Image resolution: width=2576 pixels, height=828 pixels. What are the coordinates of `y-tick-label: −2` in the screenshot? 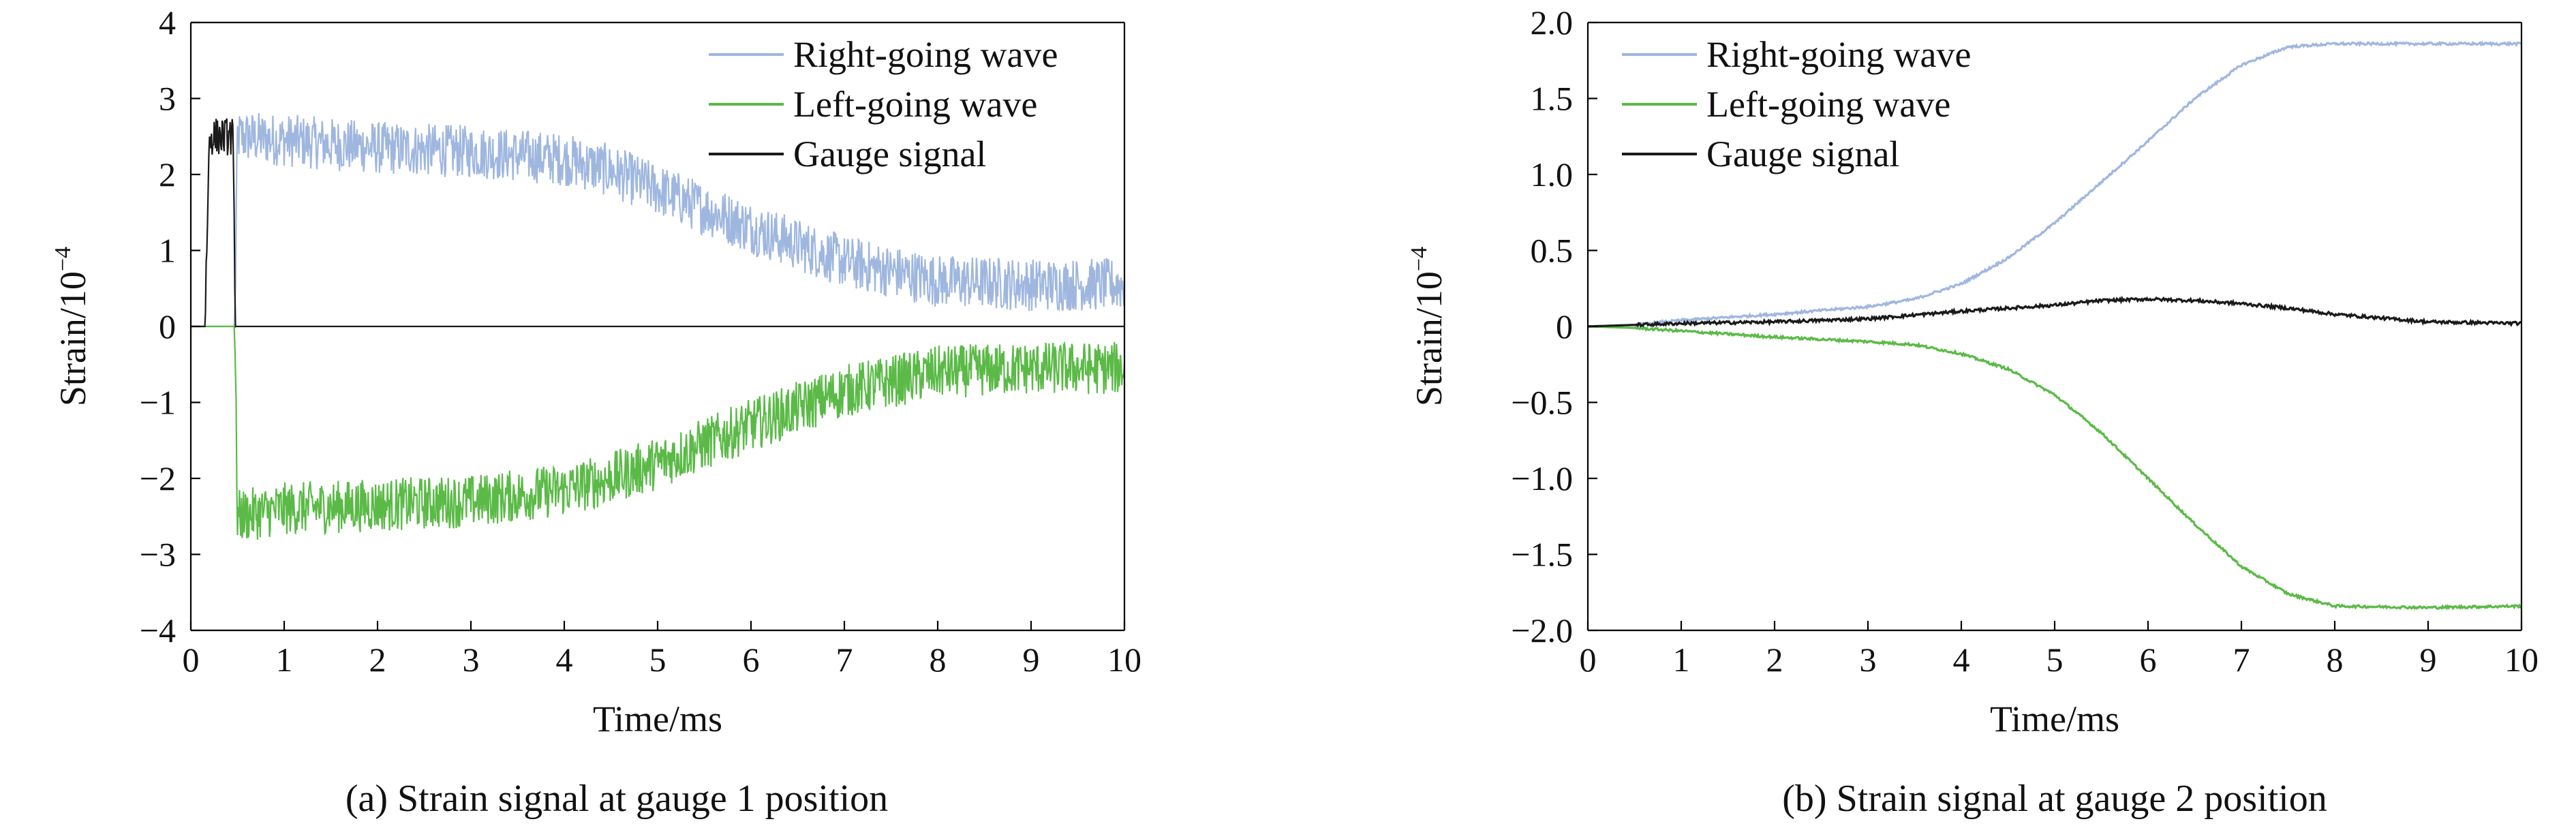 It's located at (158, 478).